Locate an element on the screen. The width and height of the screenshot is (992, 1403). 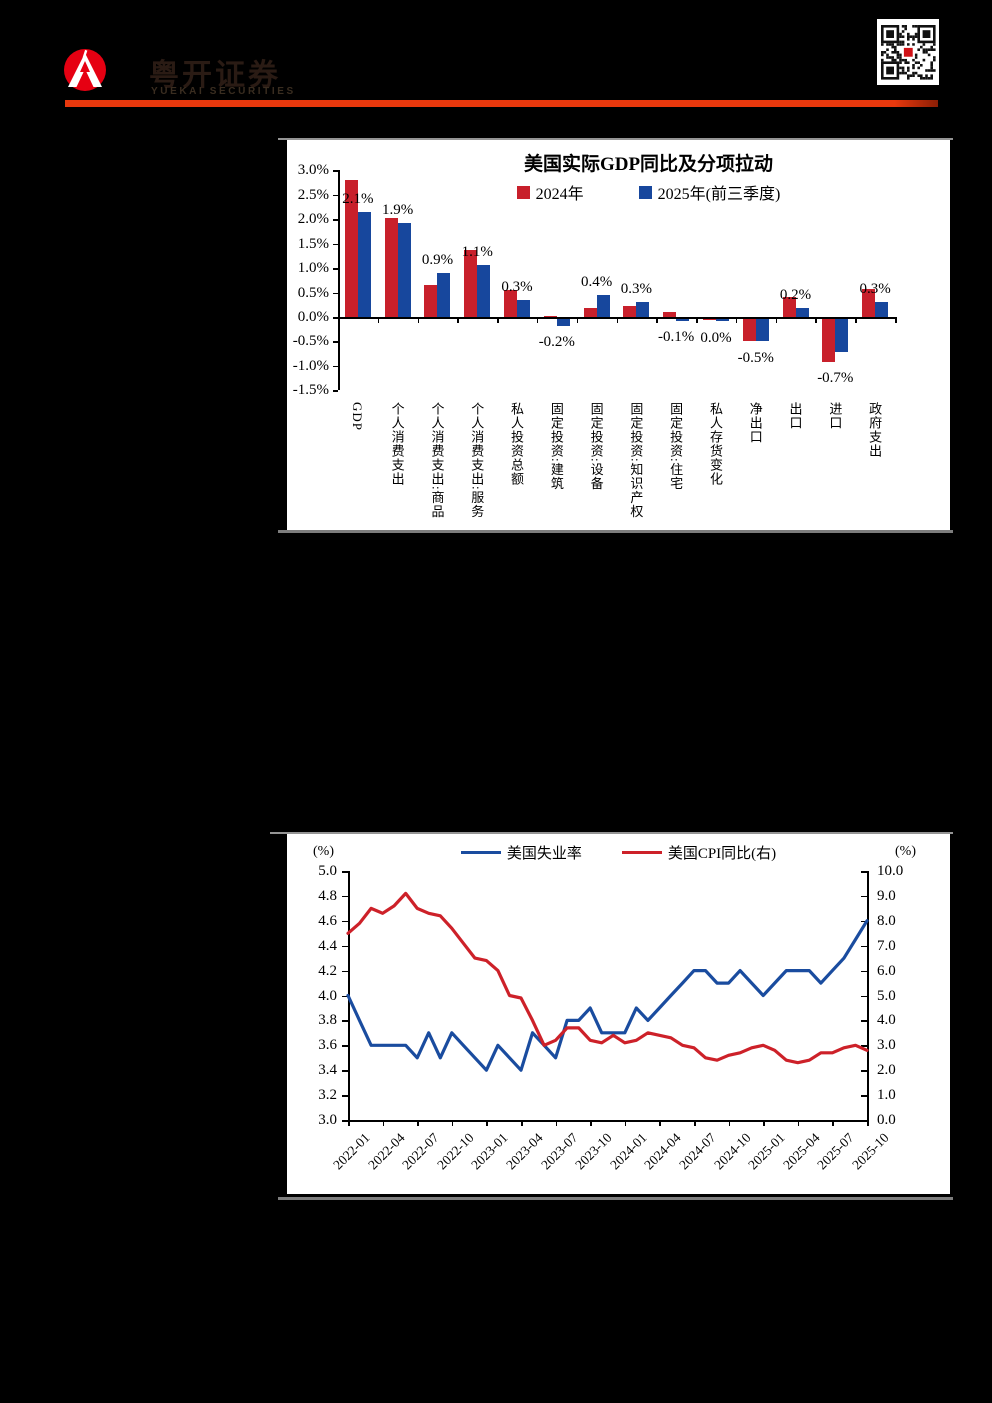
legend-swatch-2024 is located at coordinates (523, 192).